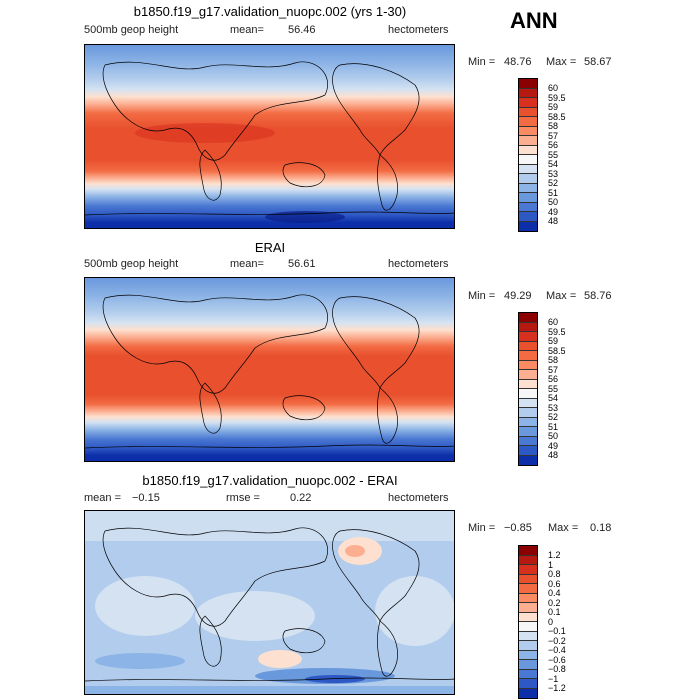  What do you see at coordinates (518, 528) in the screenshot?
I see `panel-3-min-value: −0.85` at bounding box center [518, 528].